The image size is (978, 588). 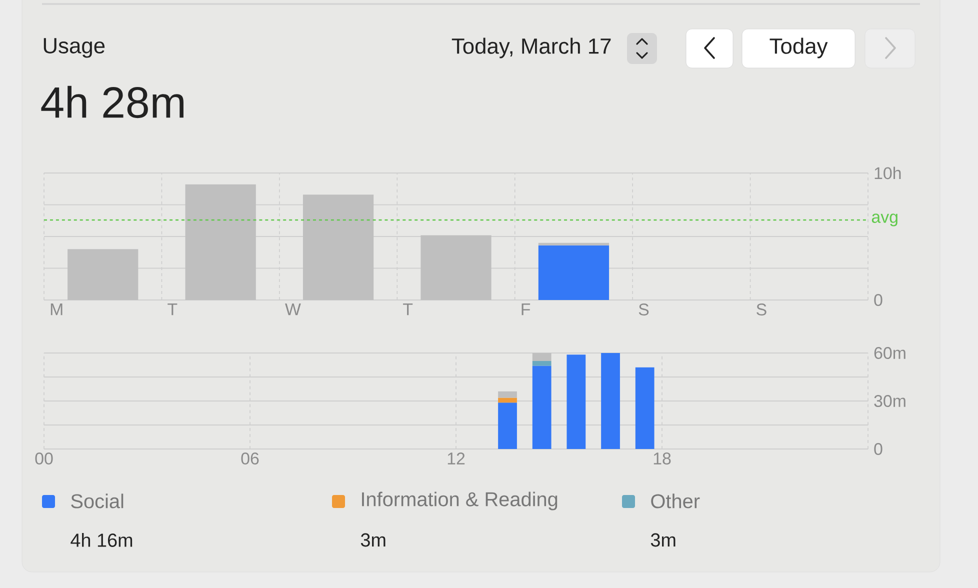 I want to click on legend-label: Other, so click(x=675, y=501).